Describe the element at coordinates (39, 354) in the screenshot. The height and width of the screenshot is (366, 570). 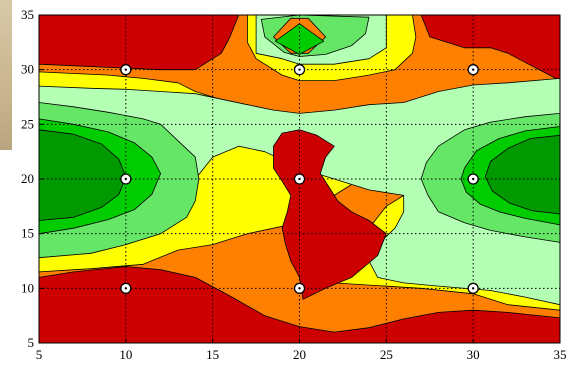
I see `x-tick-label: 5` at that location.